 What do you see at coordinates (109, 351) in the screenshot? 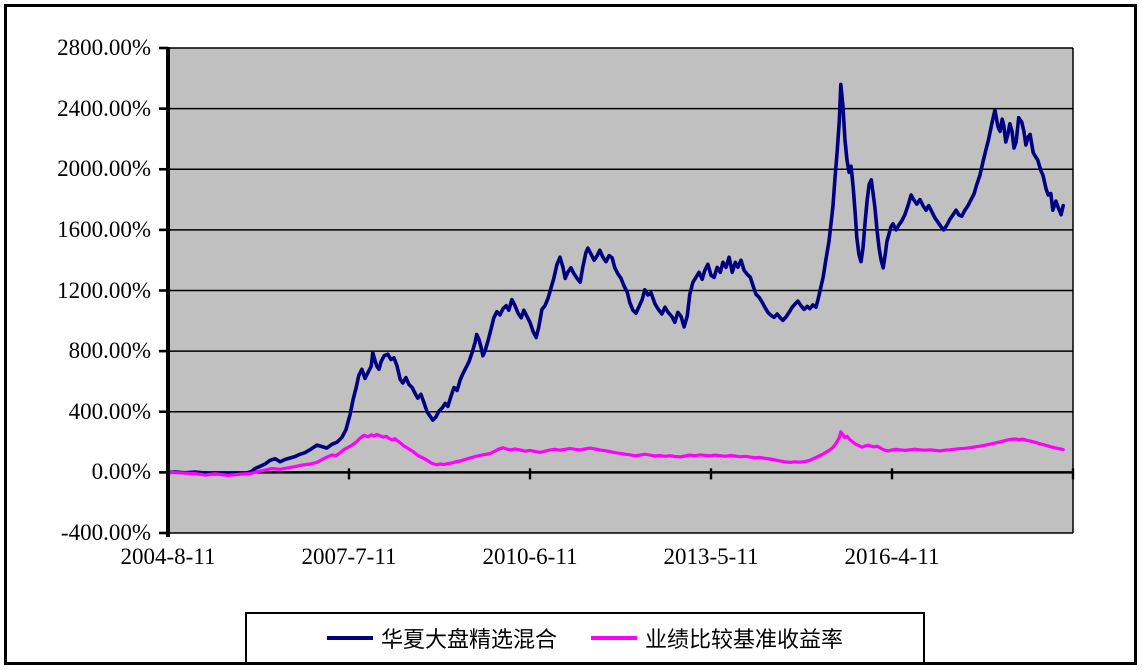
I see `y-axis-label: 800.00%` at bounding box center [109, 351].